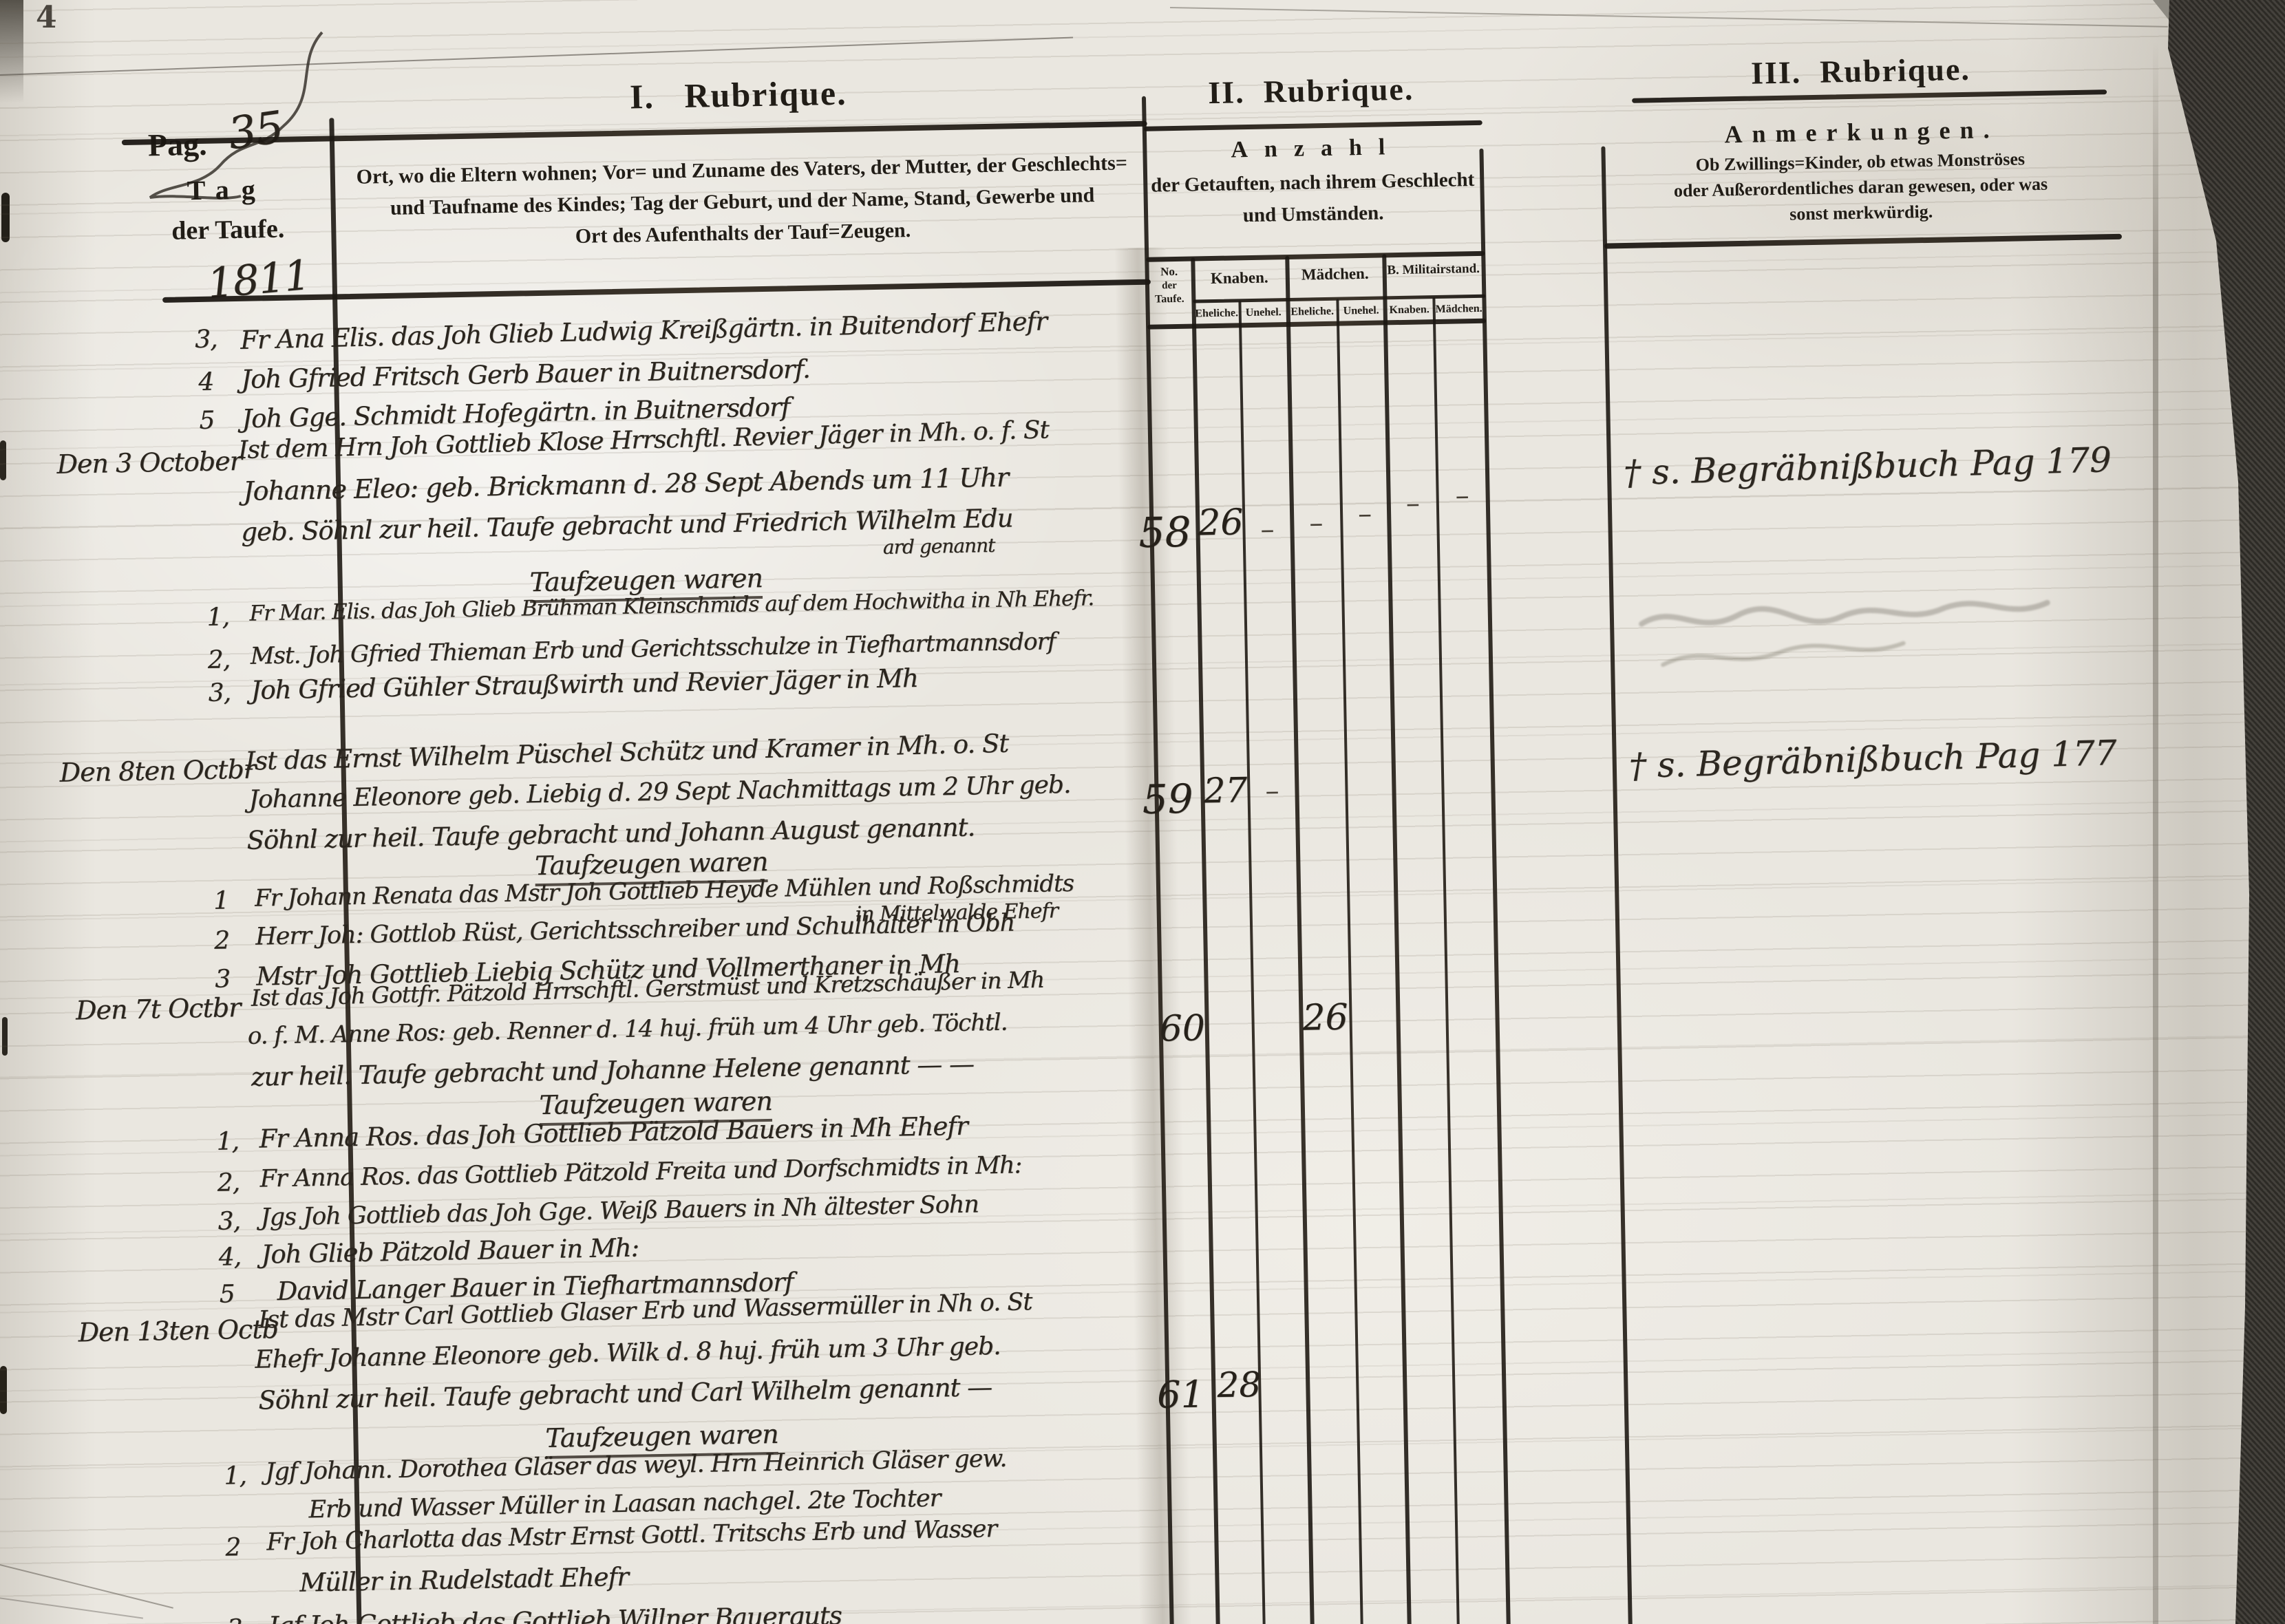  Describe the element at coordinates (221, 900) in the screenshot. I see `witness-number: 1` at that location.